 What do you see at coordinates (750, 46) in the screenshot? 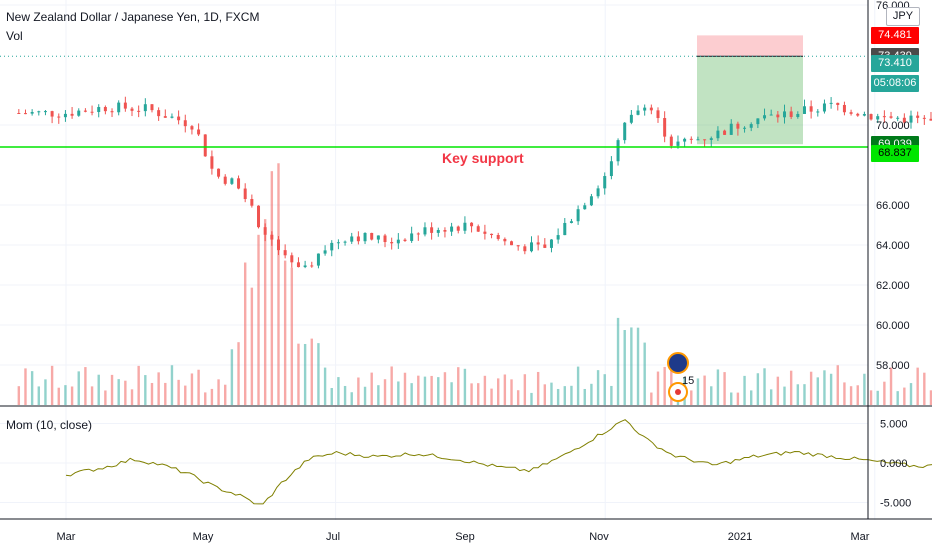
I see `stop-loss-zone` at bounding box center [750, 46].